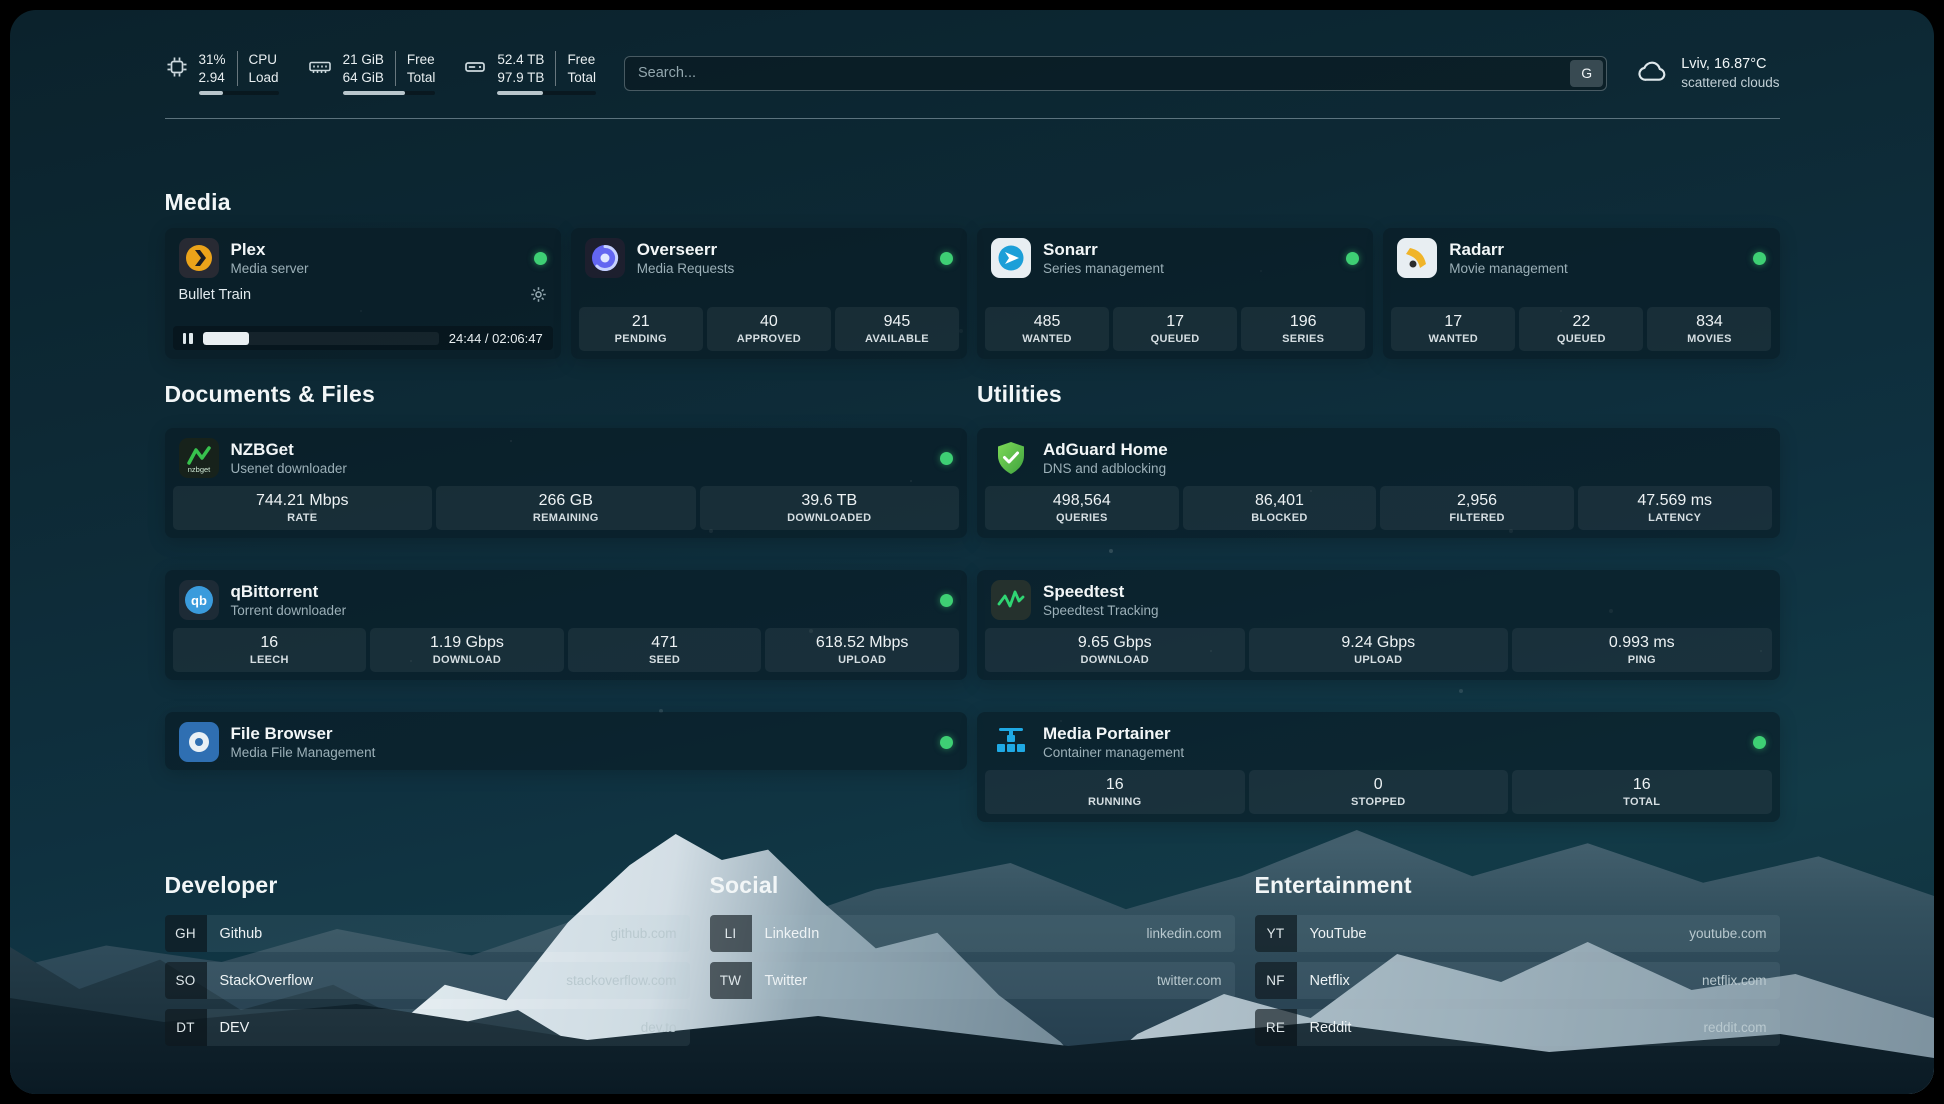 The image size is (1944, 1104). What do you see at coordinates (421, 68) in the screenshot?
I see `memory-labels: Free Total` at bounding box center [421, 68].